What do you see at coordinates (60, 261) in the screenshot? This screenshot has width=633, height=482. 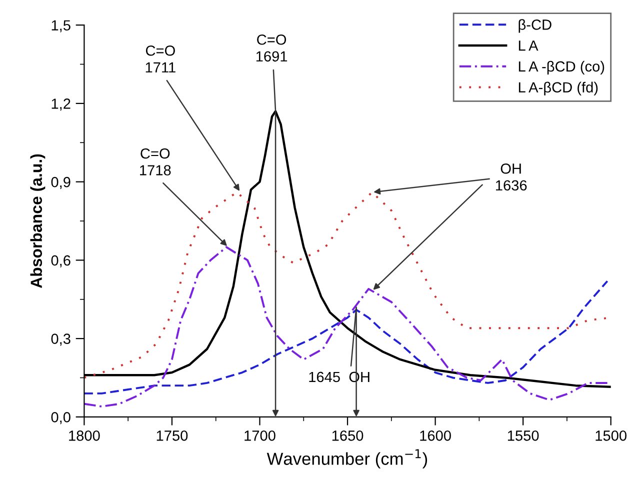 I see `y-tick-label: 0,6` at bounding box center [60, 261].